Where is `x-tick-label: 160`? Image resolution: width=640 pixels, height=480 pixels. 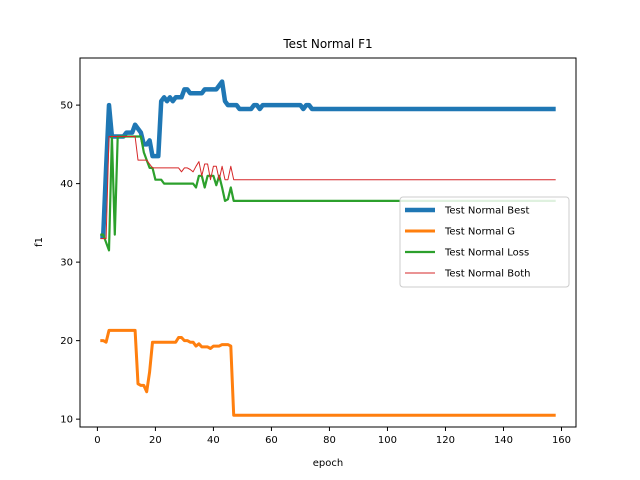
x-tick-label: 160 is located at coordinates (561, 440).